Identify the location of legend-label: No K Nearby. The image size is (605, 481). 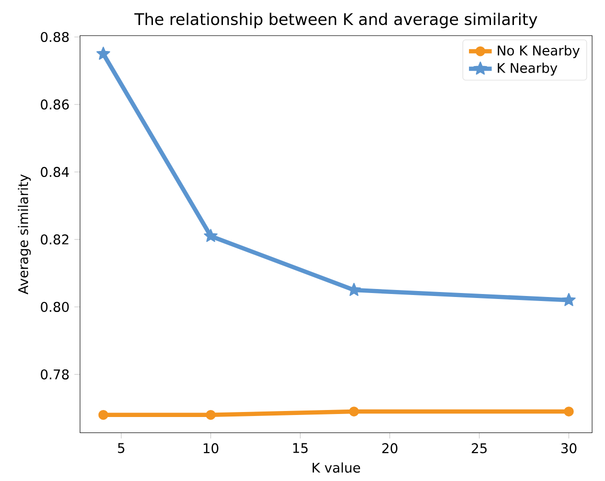
(539, 51).